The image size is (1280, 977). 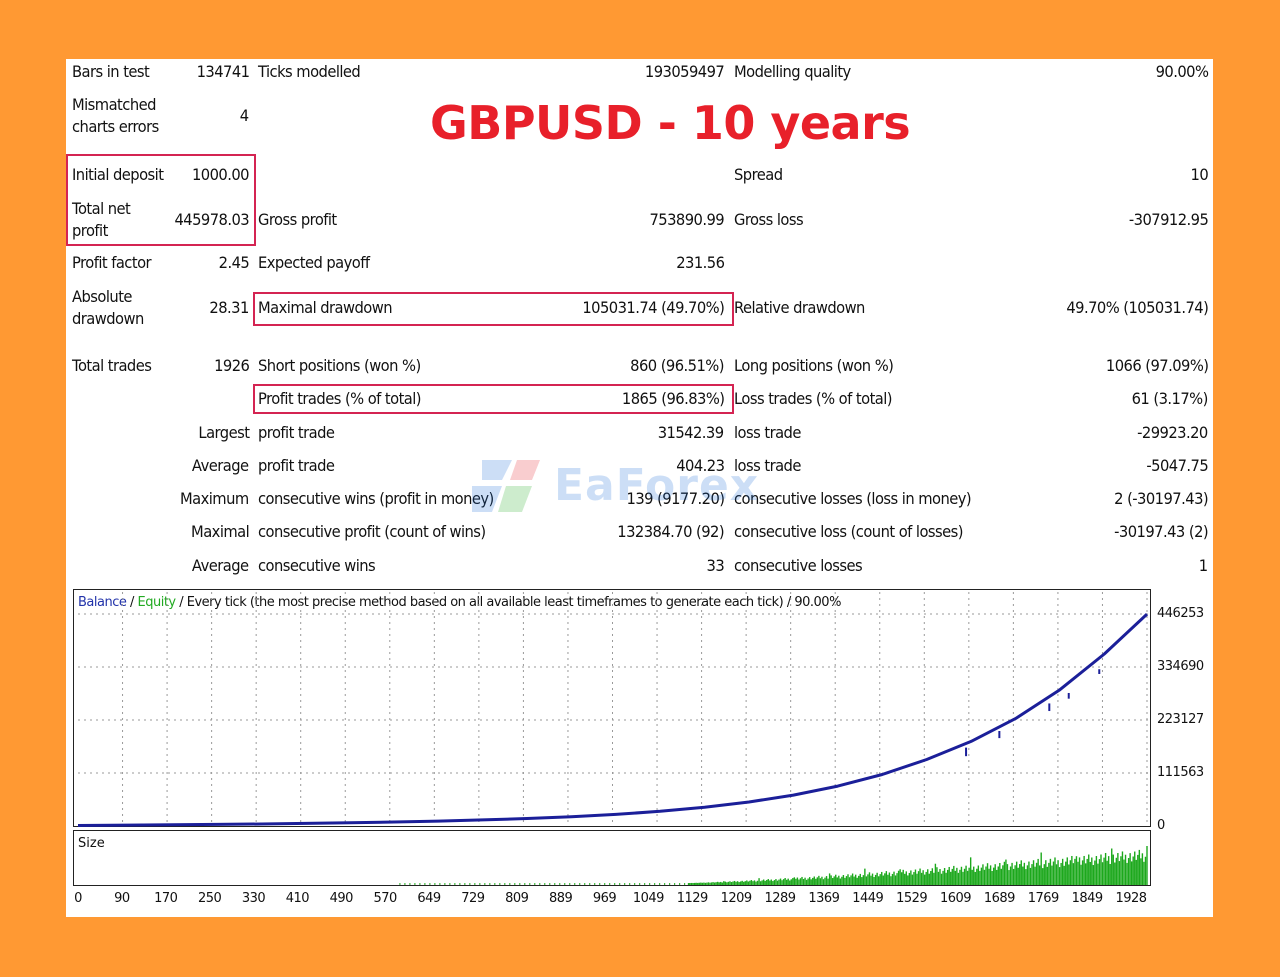 What do you see at coordinates (220, 531) in the screenshot?
I see `stat-value: Maximal` at bounding box center [220, 531].